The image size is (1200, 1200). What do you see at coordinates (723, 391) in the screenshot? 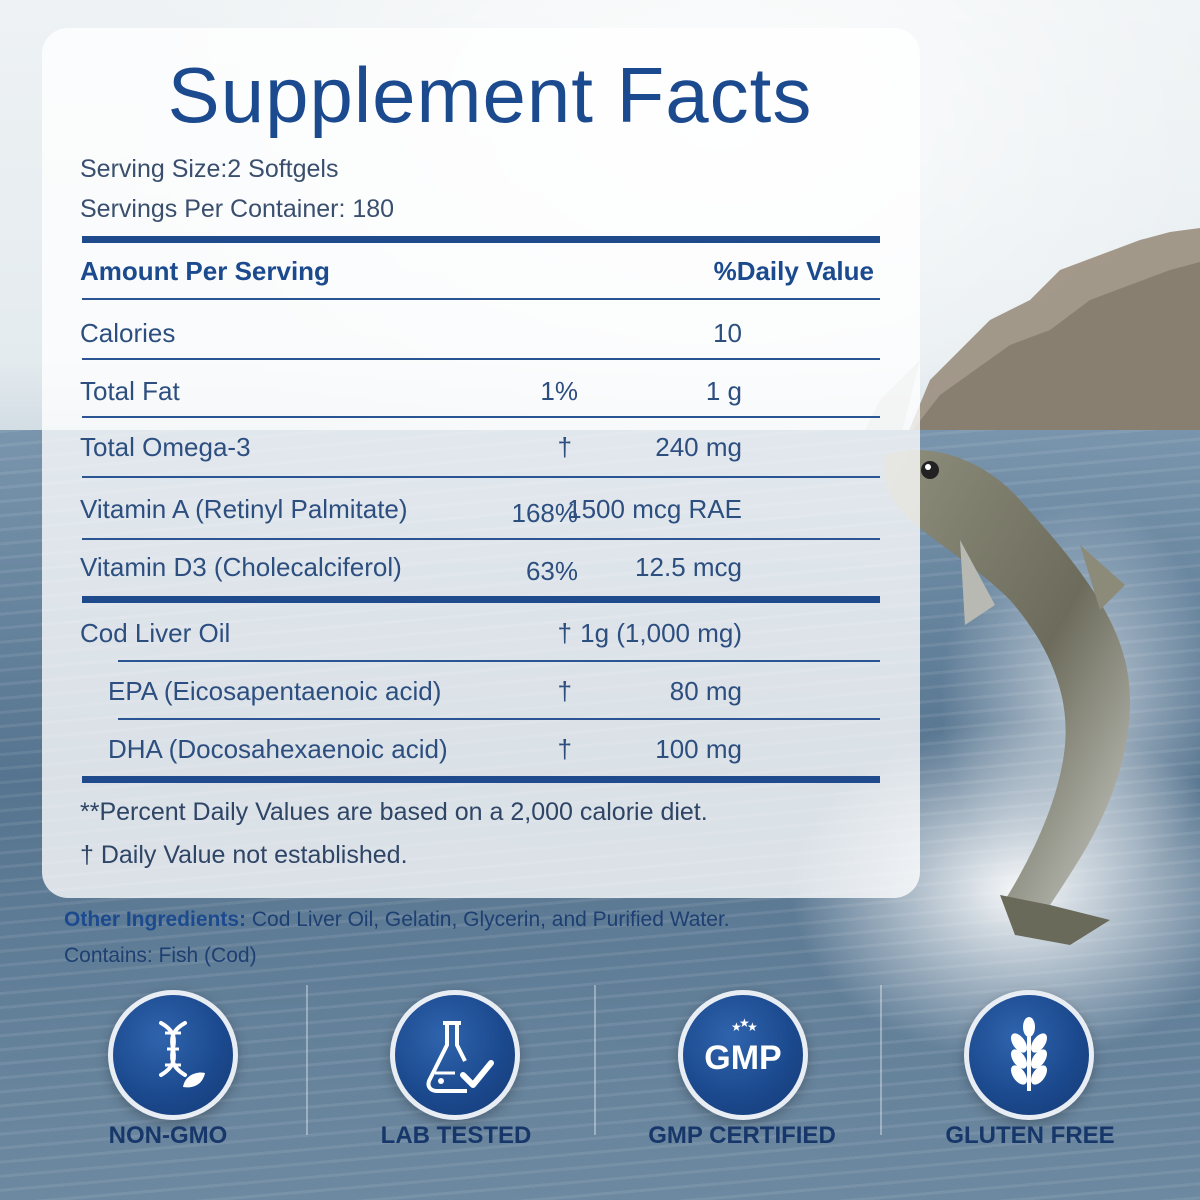
I see `nutrient-amount: 1 g` at bounding box center [723, 391].